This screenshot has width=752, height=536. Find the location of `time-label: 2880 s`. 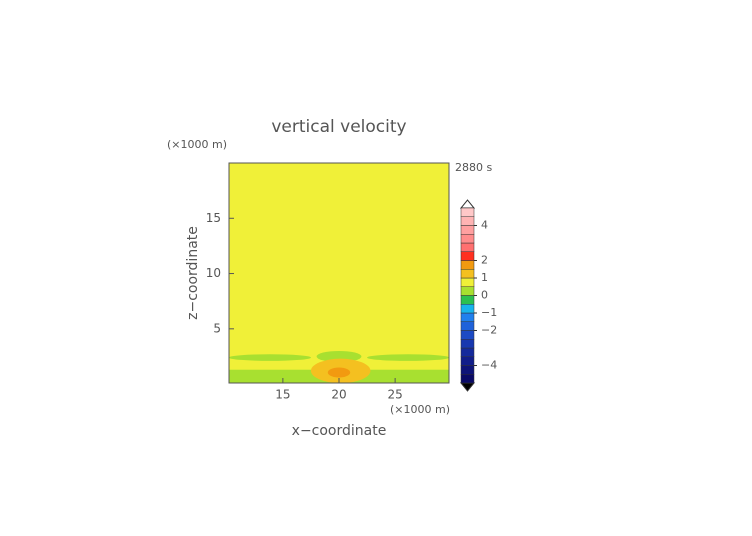

time-label: 2880 s is located at coordinates (473, 167).